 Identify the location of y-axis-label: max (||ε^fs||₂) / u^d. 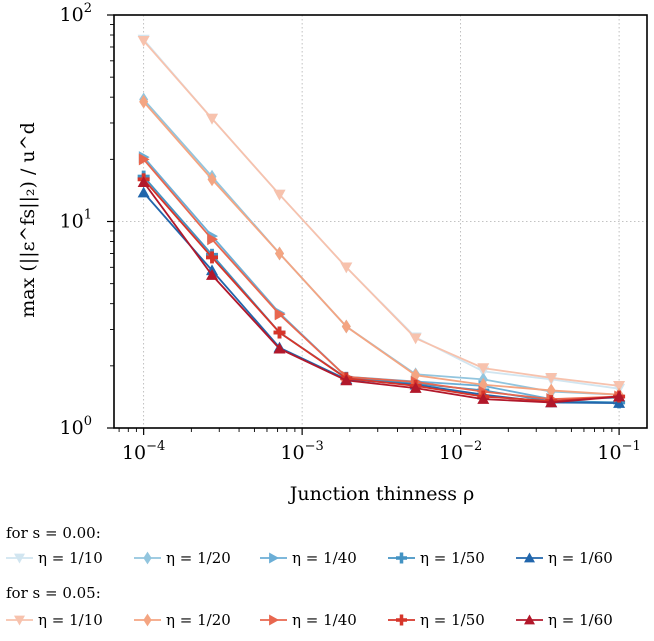
(28, 220).